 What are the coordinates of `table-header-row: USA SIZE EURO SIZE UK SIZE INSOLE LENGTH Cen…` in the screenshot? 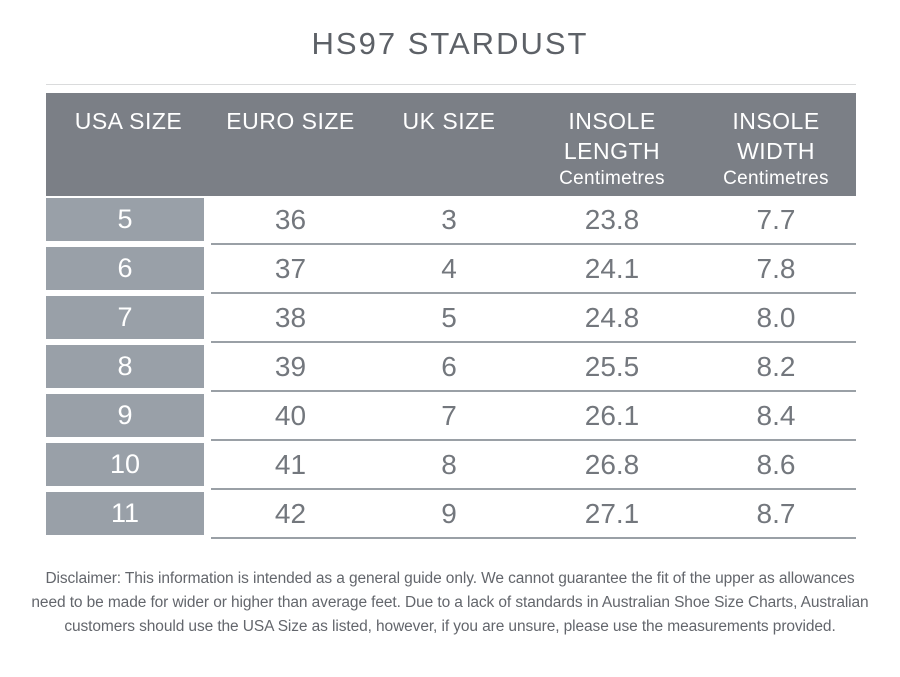 It's located at (451, 144).